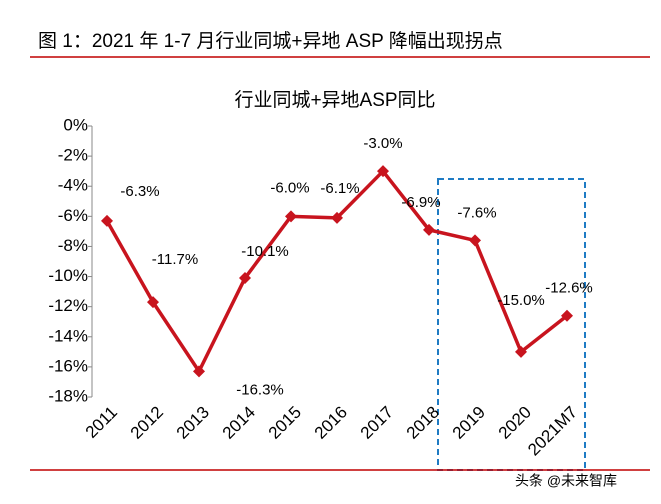  I want to click on data-label: -3.0%, so click(382, 143).